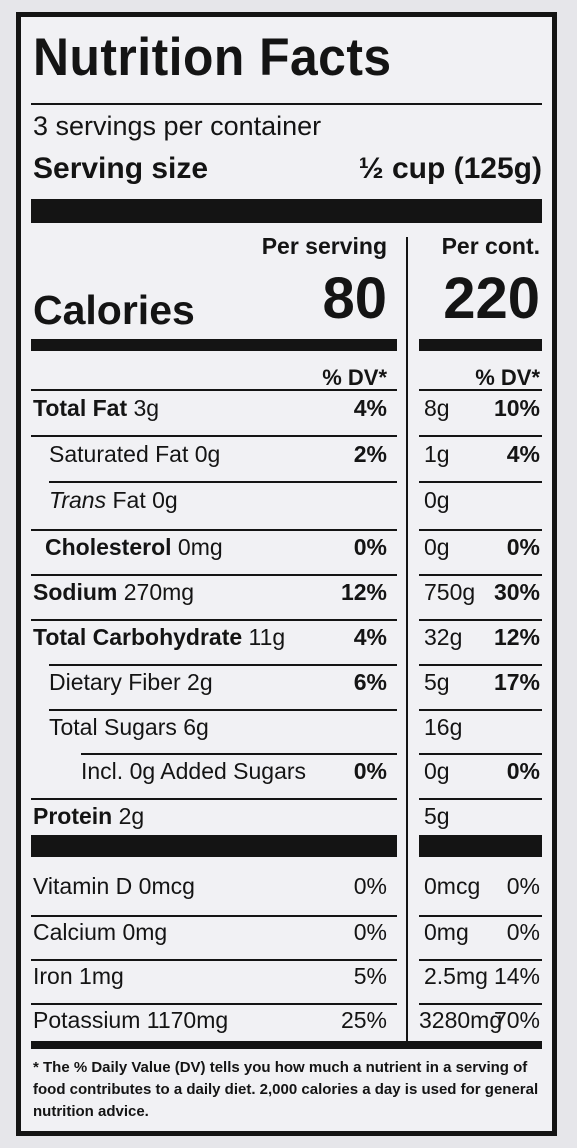 This screenshot has height=1148, width=577. What do you see at coordinates (437, 454) in the screenshot?
I see `amount-per-container: 1g` at bounding box center [437, 454].